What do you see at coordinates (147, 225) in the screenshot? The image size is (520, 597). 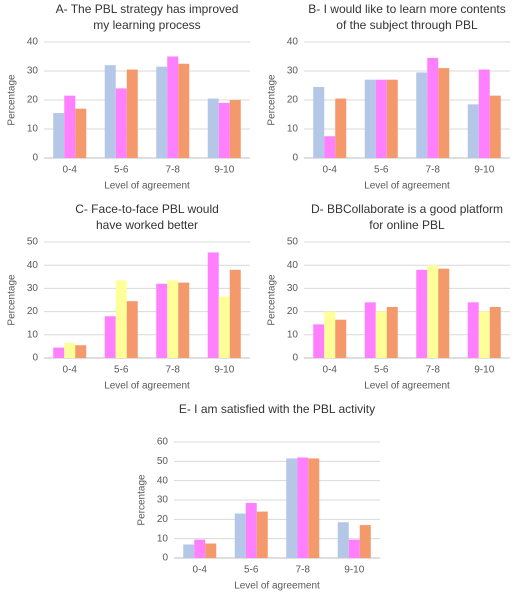 I see `chart-title: have worked better` at bounding box center [147, 225].